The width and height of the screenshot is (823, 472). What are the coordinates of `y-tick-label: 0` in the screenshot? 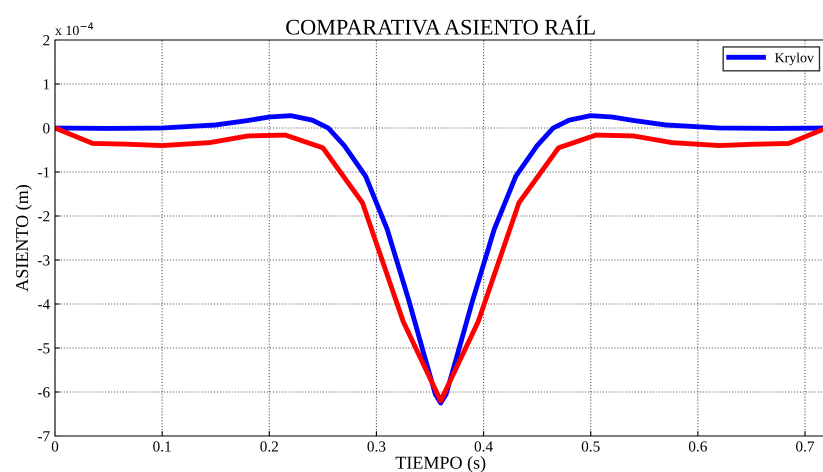 It's located at (46, 128).